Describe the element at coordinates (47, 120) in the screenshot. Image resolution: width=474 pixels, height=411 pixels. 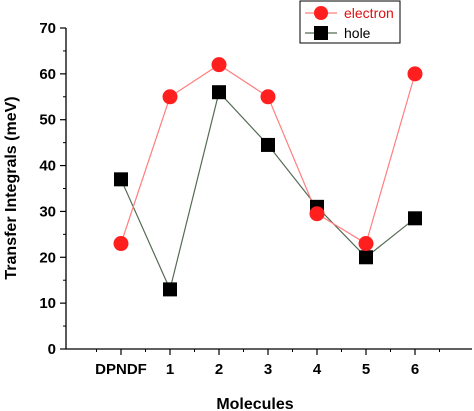
I see `y-tick-label: 50` at that location.